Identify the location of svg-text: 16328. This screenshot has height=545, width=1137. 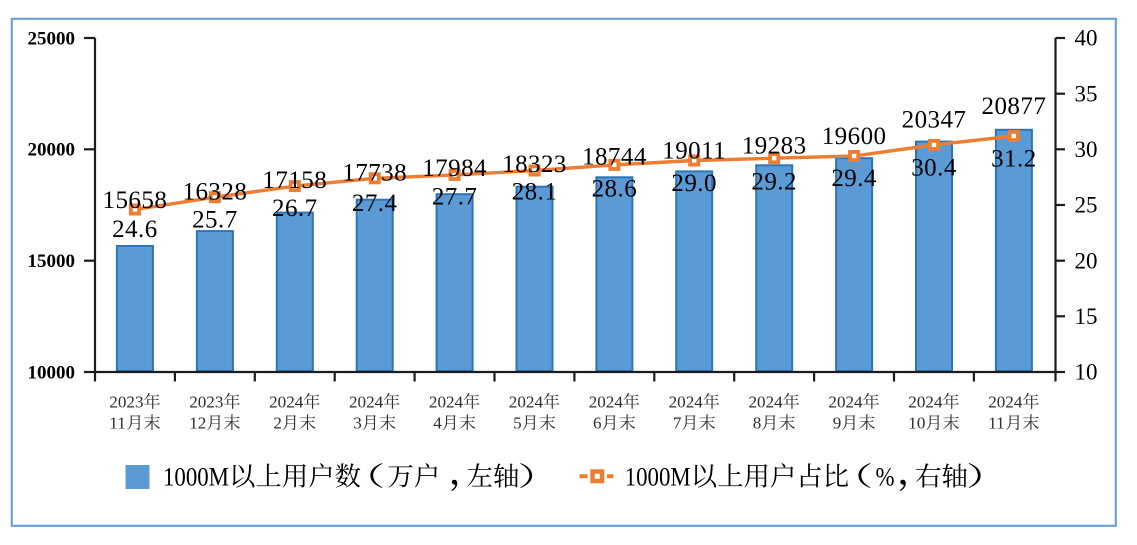
(215, 191).